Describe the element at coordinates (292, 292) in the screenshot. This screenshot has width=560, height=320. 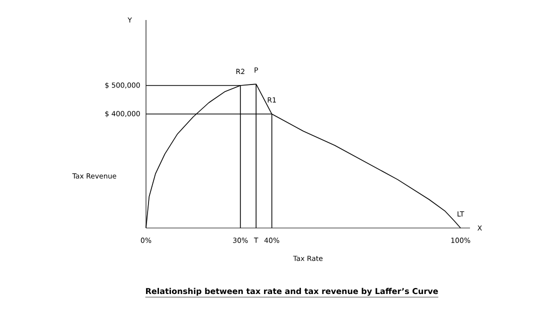
I see `text: Relationship between tax rate and tax revenue by Laffer’s Curve` at that location.